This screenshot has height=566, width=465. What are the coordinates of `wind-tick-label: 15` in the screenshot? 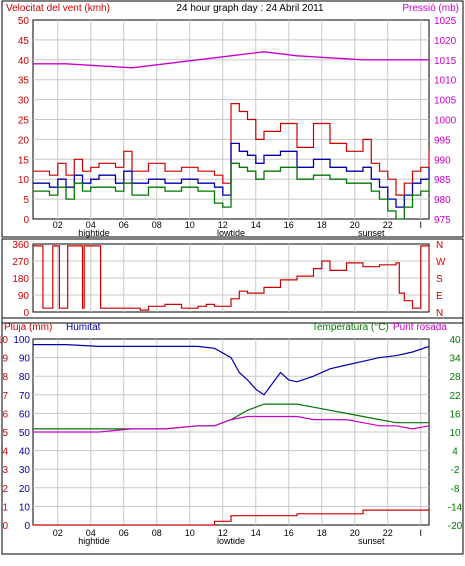 It's located at (24, 160).